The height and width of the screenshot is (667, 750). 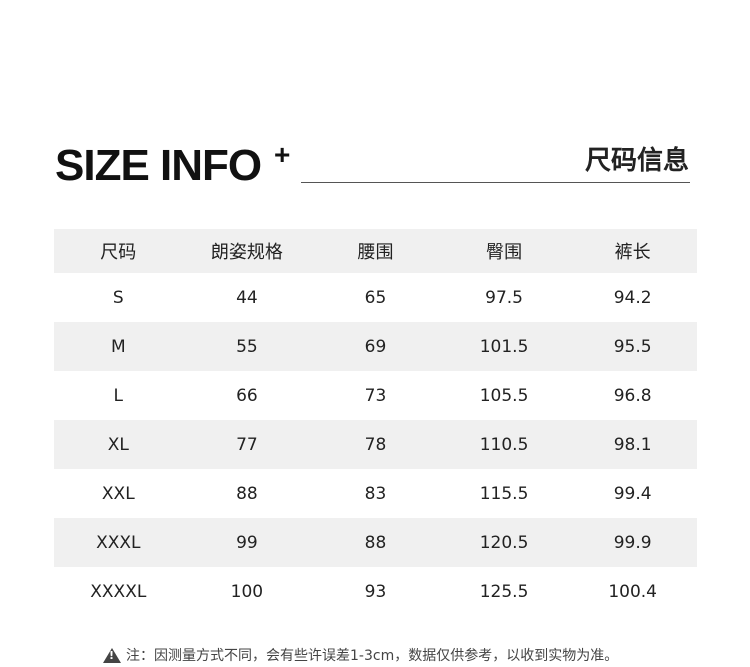 I want to click on table-cell: XXL, so click(x=118, y=493).